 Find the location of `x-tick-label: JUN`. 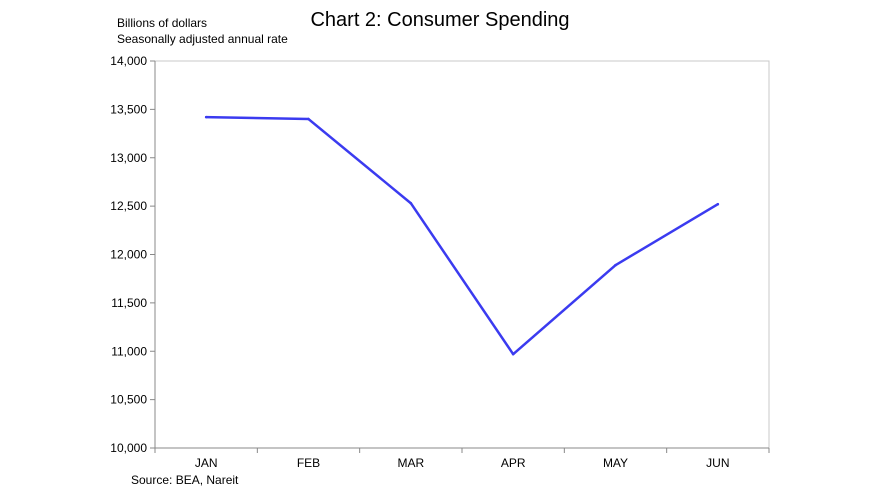

x-tick-label: JUN is located at coordinates (717, 463).